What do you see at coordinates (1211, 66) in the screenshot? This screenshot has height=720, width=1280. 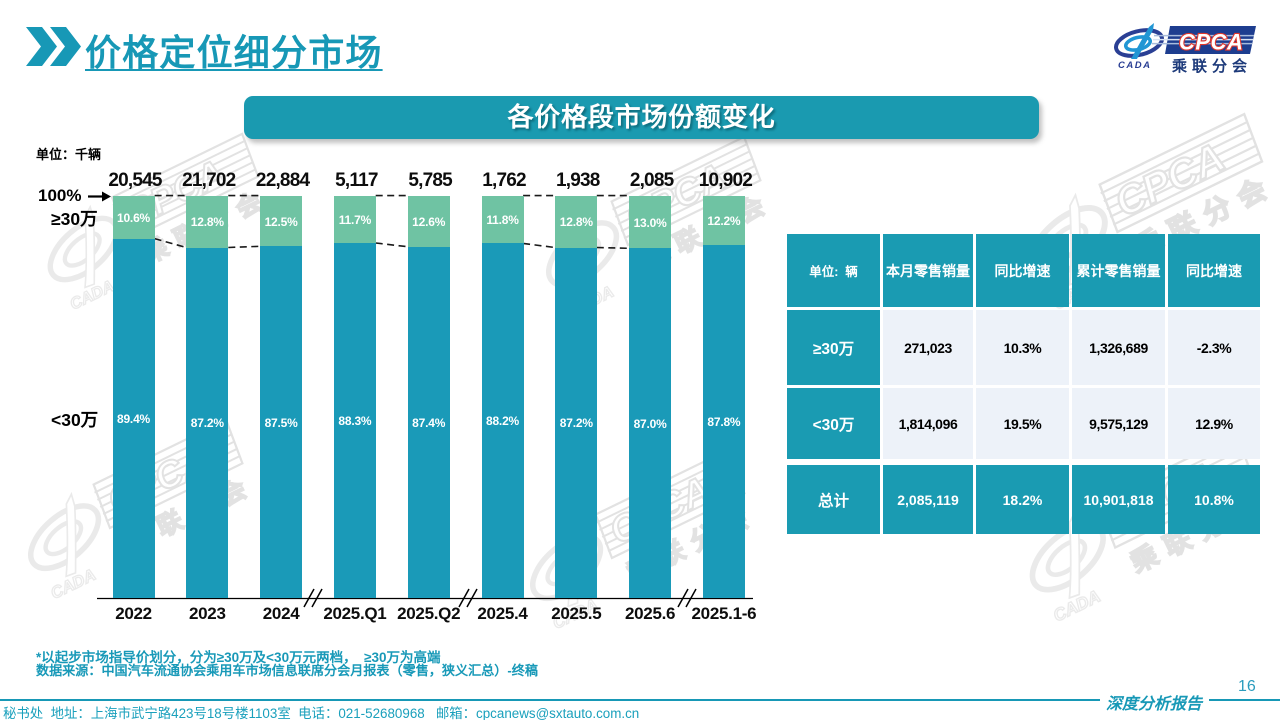 I see `svg-text: 乘联分会` at bounding box center [1211, 66].